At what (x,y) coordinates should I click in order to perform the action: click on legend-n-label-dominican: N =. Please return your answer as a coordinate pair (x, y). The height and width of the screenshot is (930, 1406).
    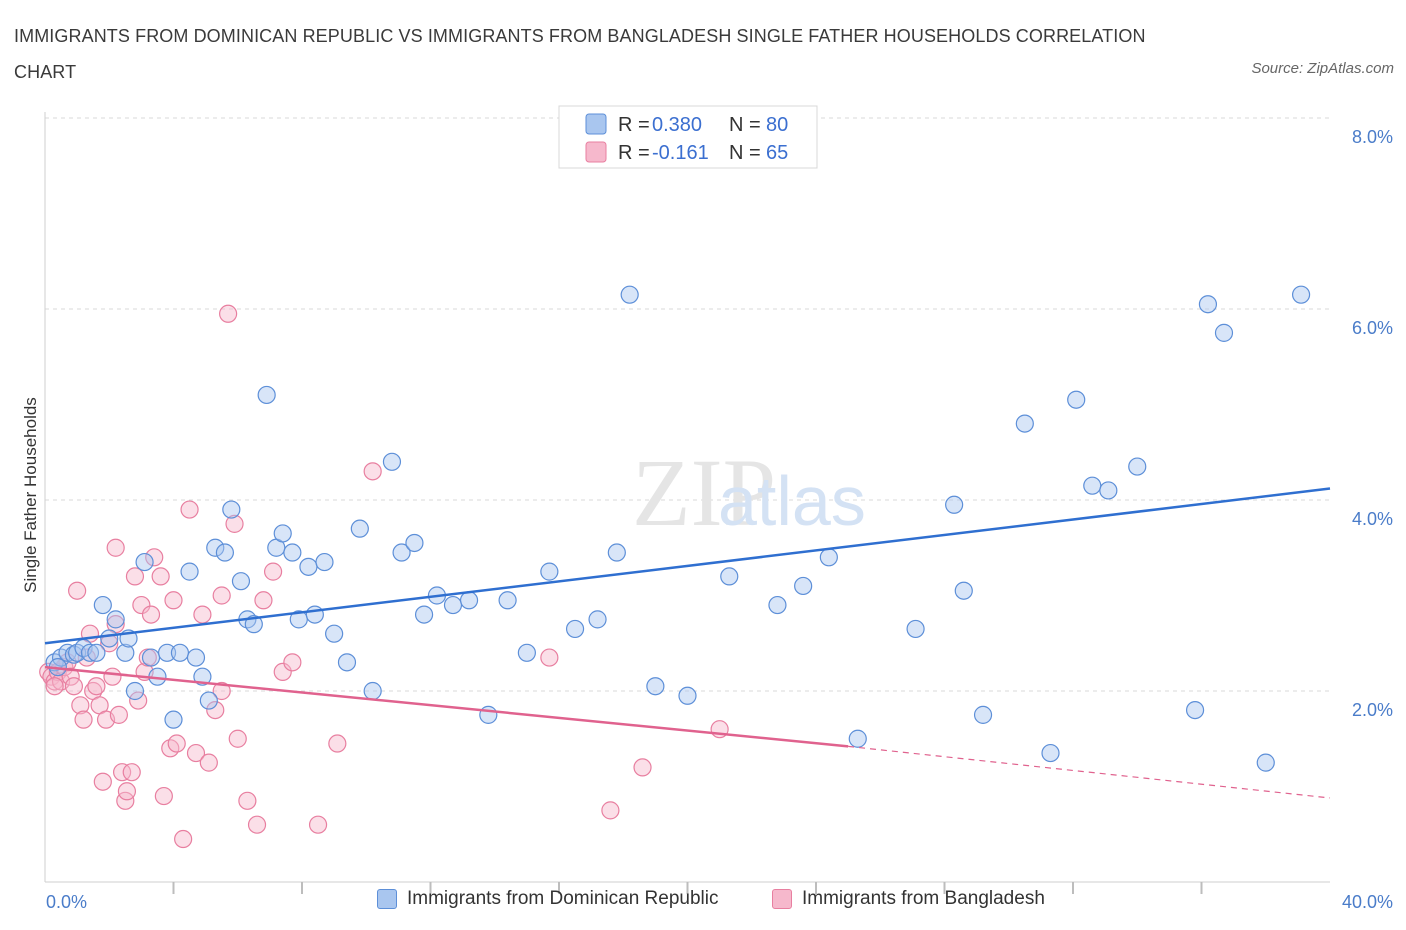
    Looking at the image, I should click on (745, 125).